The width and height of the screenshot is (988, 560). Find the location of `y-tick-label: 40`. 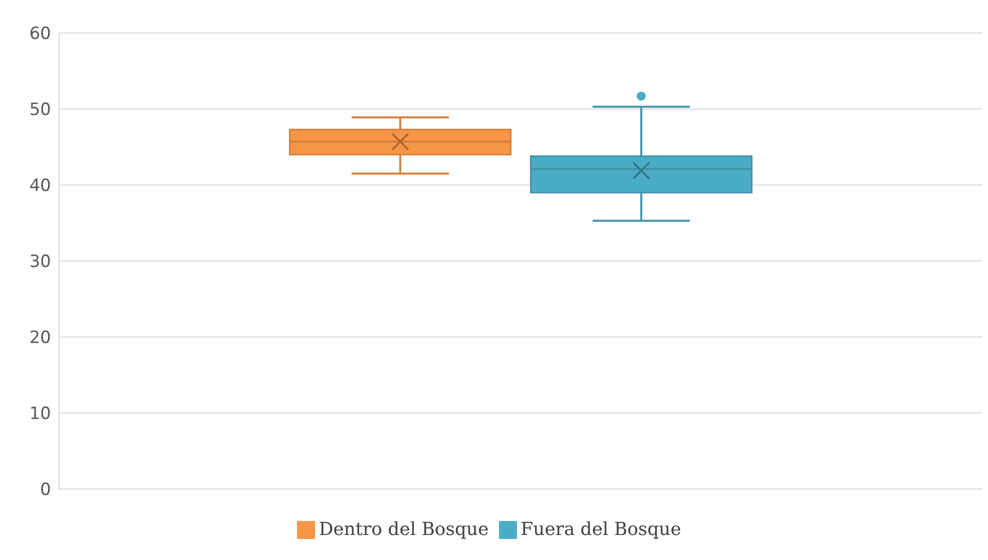

y-tick-label: 40 is located at coordinates (40, 186).